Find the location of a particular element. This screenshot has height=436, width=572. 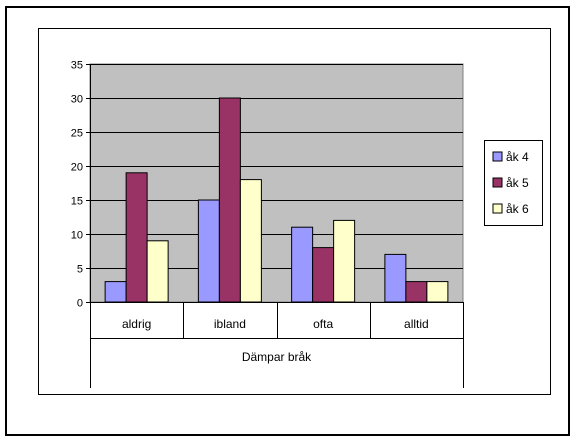

y-tick-label: 0 is located at coordinates (80, 304).